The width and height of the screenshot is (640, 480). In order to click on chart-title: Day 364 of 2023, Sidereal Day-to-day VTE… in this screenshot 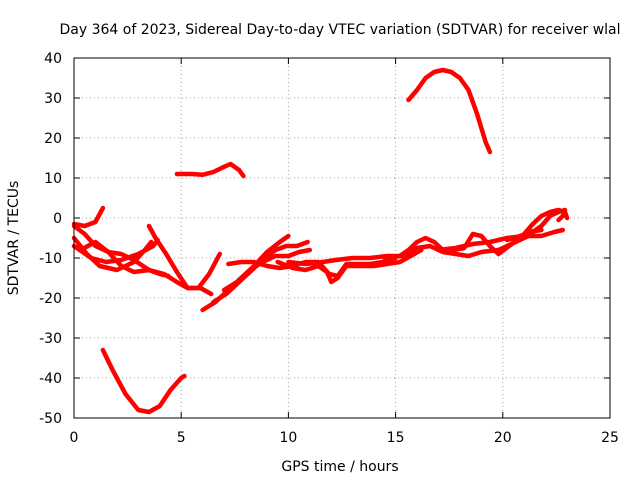, I will do `click(339, 30)`.